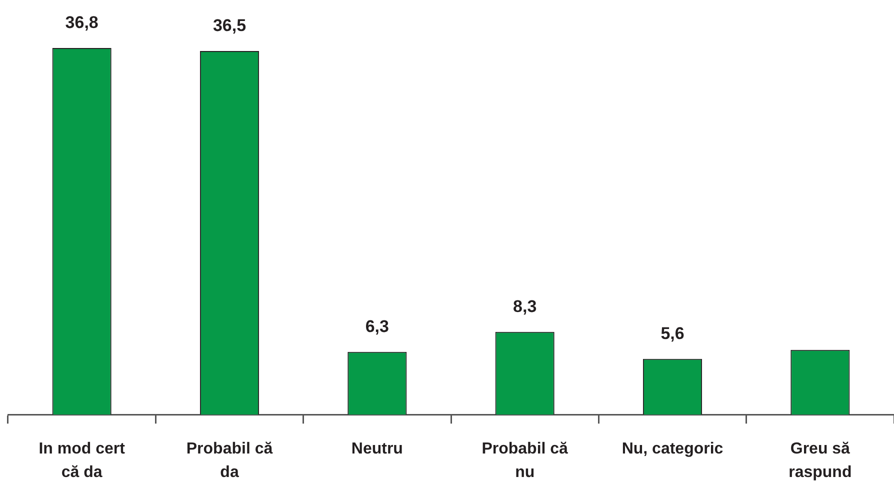 The width and height of the screenshot is (894, 502). I want to click on x-tick-label: In mod cert că da, so click(82, 460).